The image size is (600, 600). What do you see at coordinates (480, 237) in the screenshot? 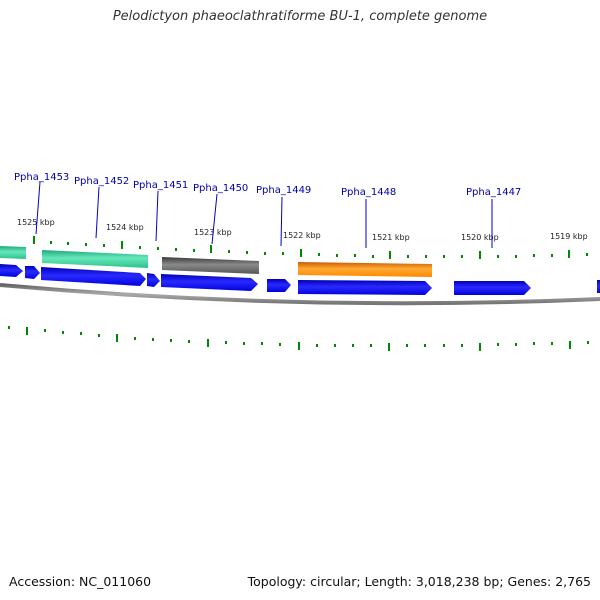
I see `kbp-label: 1520 kbp` at bounding box center [480, 237].